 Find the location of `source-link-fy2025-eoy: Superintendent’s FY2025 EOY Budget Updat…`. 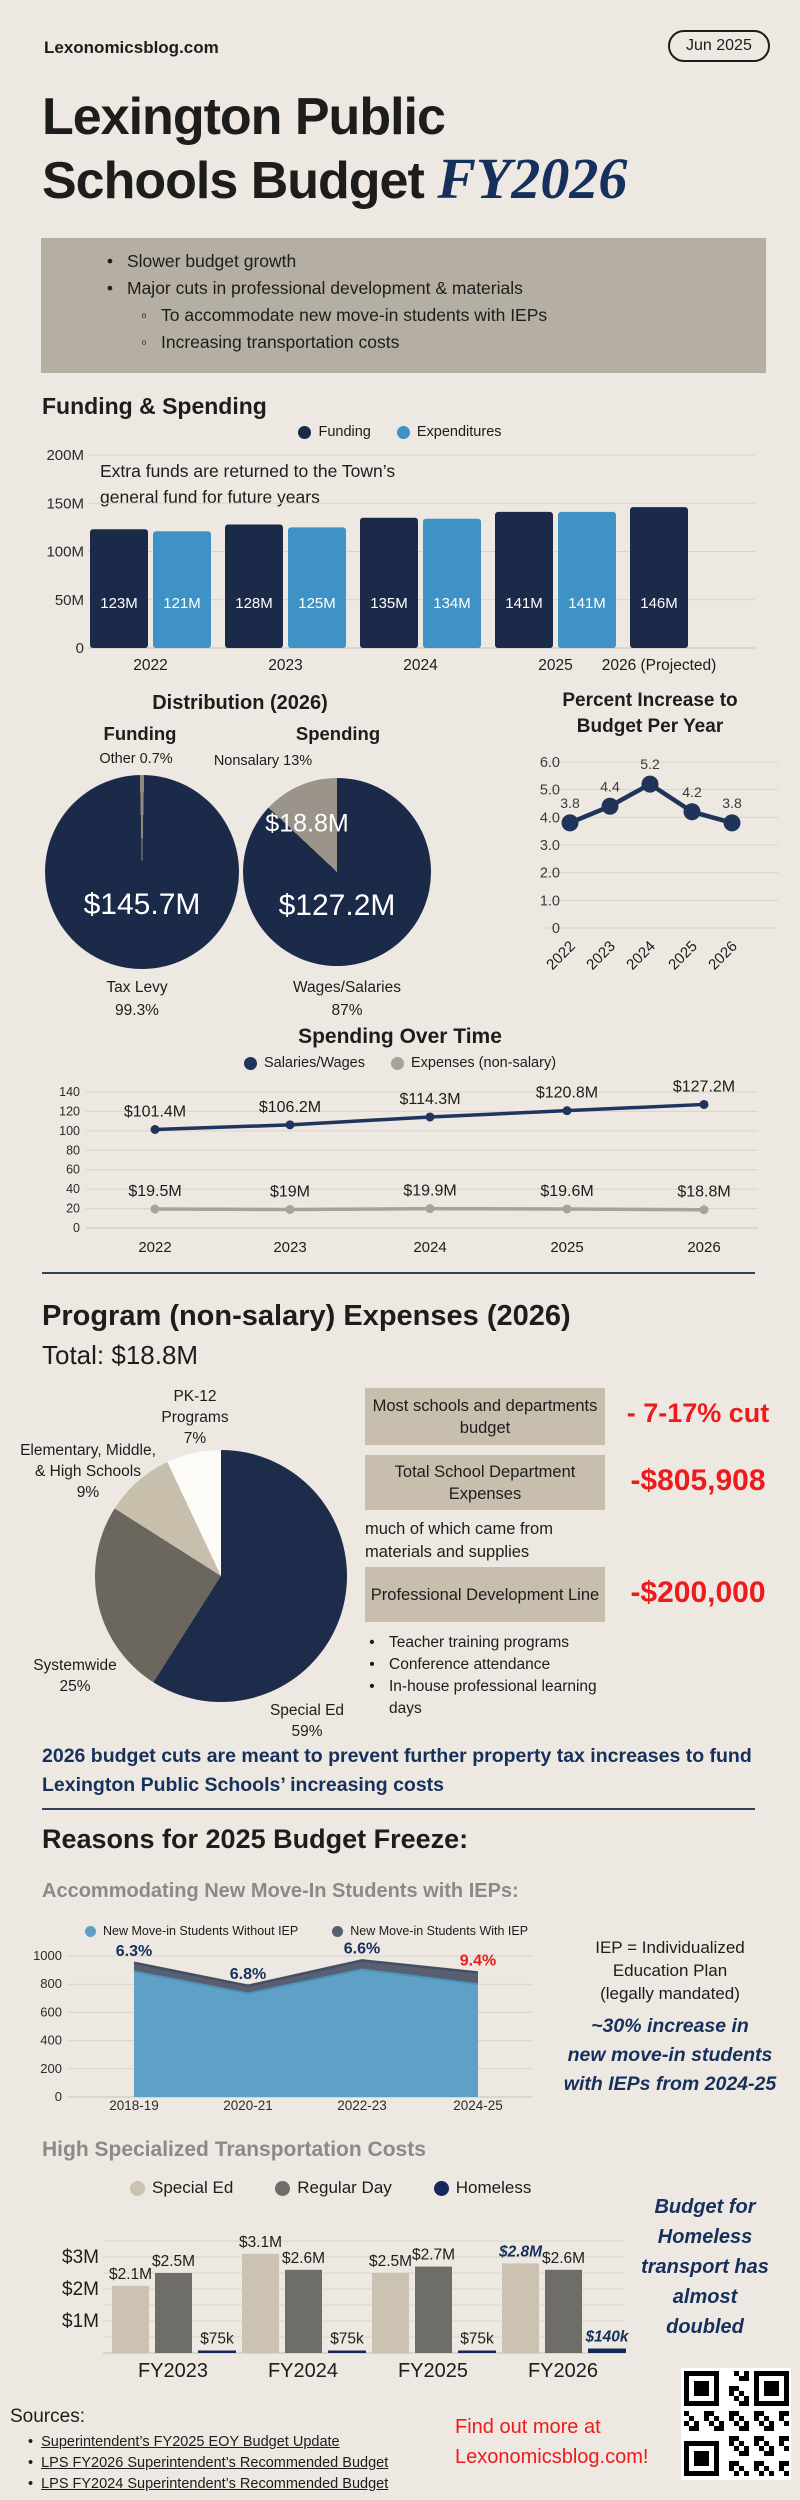

source-link-fy2025-eoy: Superintendent’s FY2025 EOY Budget Updat… is located at coordinates (190, 2442).